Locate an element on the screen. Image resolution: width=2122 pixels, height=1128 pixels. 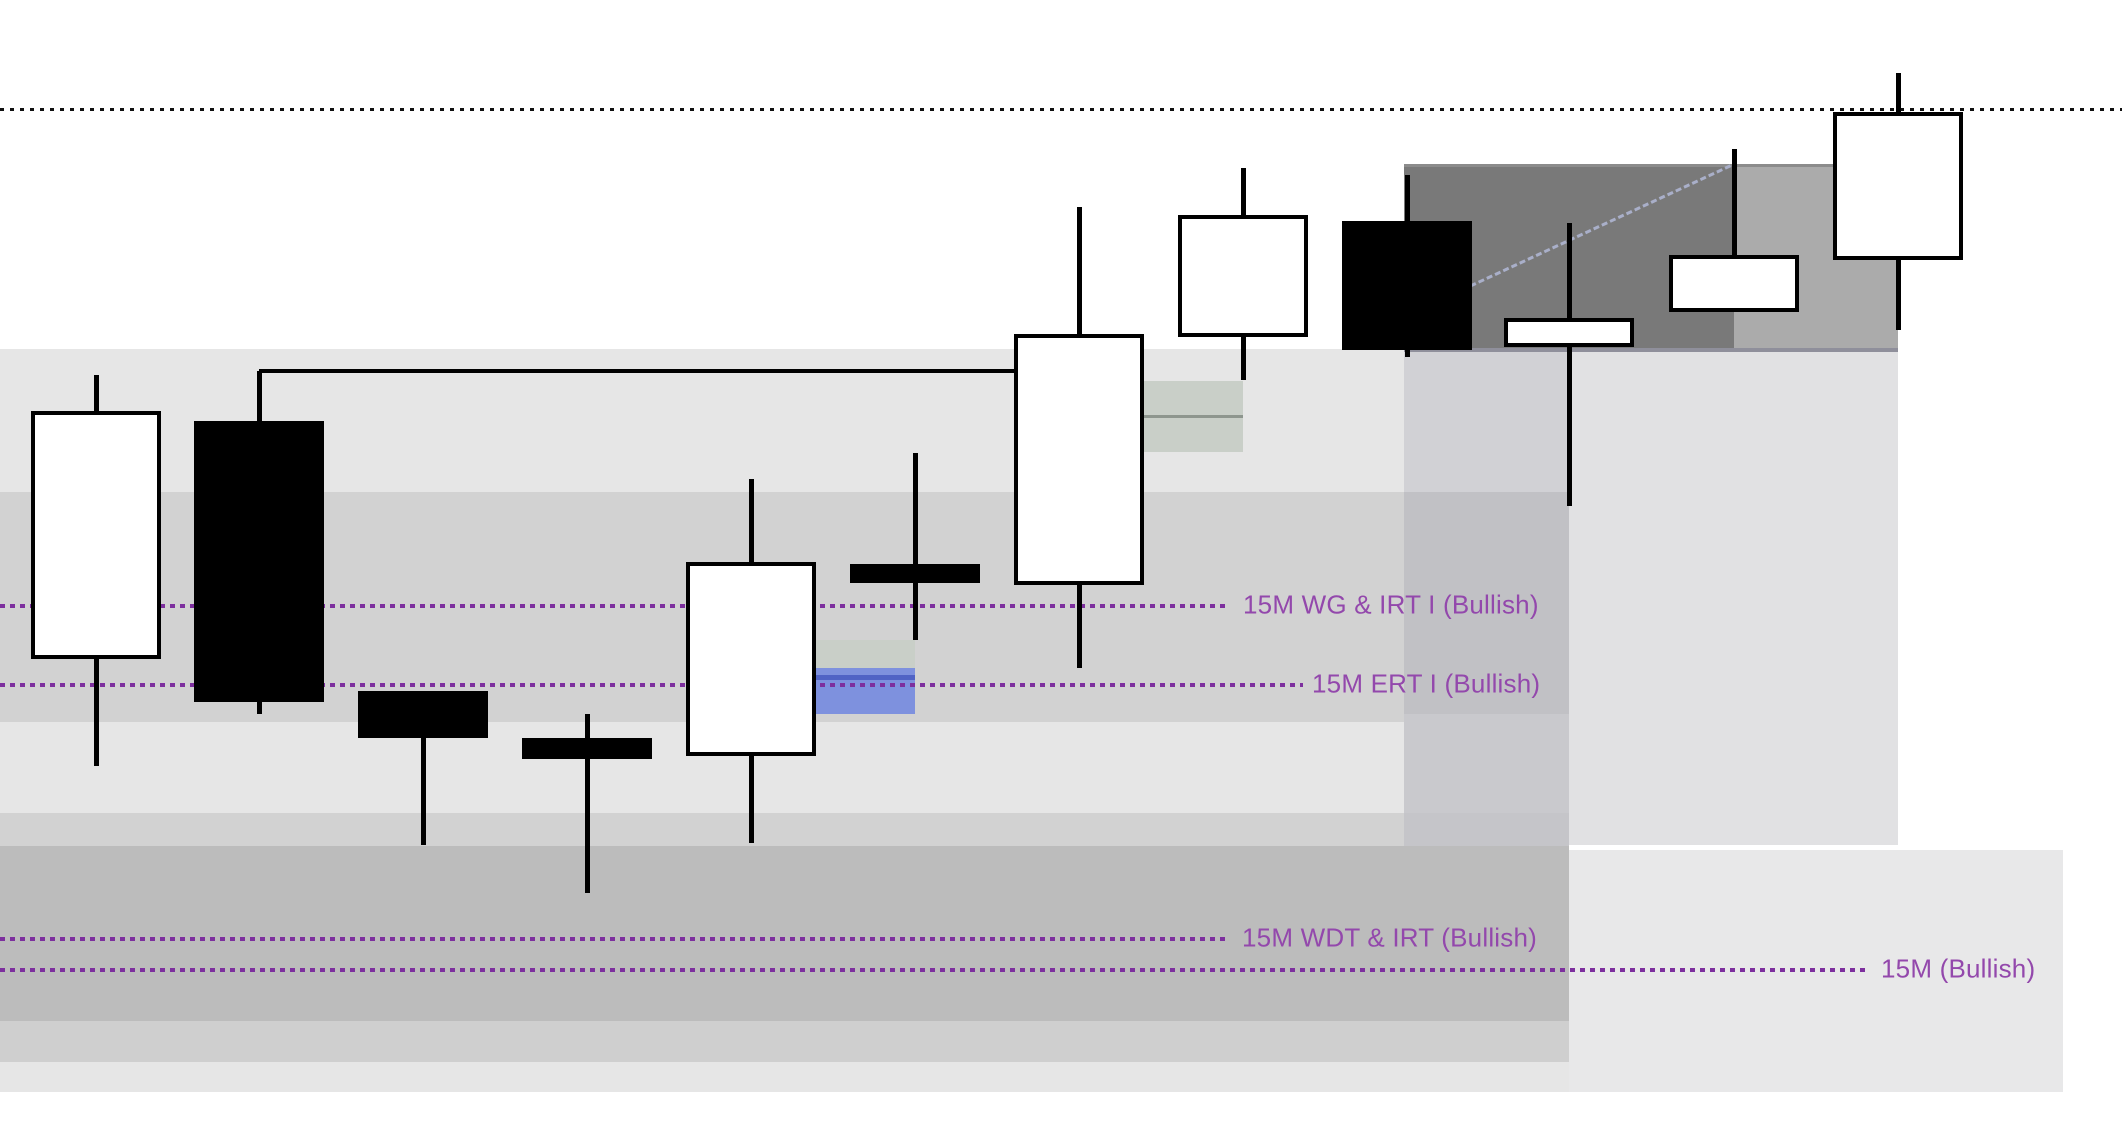
level-label-3: 15M WDT & IRT (Bullish) is located at coordinates (1389, 937).